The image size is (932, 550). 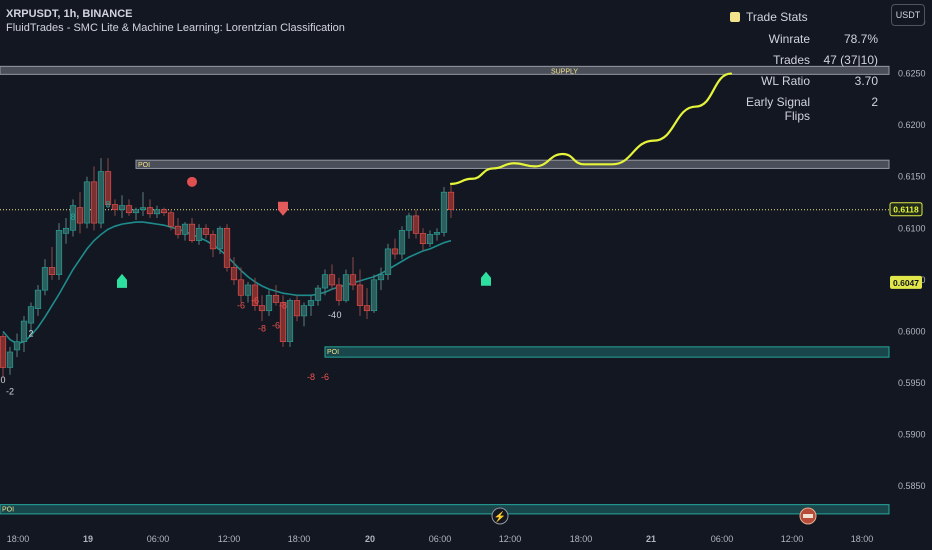 I want to click on y-axis-tick-label: 0.6150, so click(x=912, y=177).